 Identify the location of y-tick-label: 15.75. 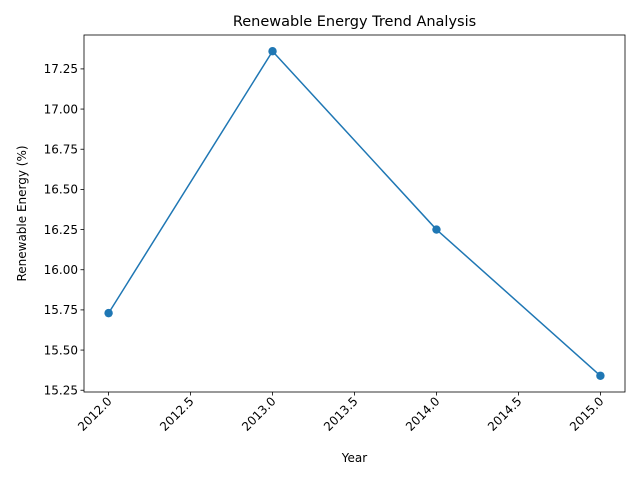
(61, 310).